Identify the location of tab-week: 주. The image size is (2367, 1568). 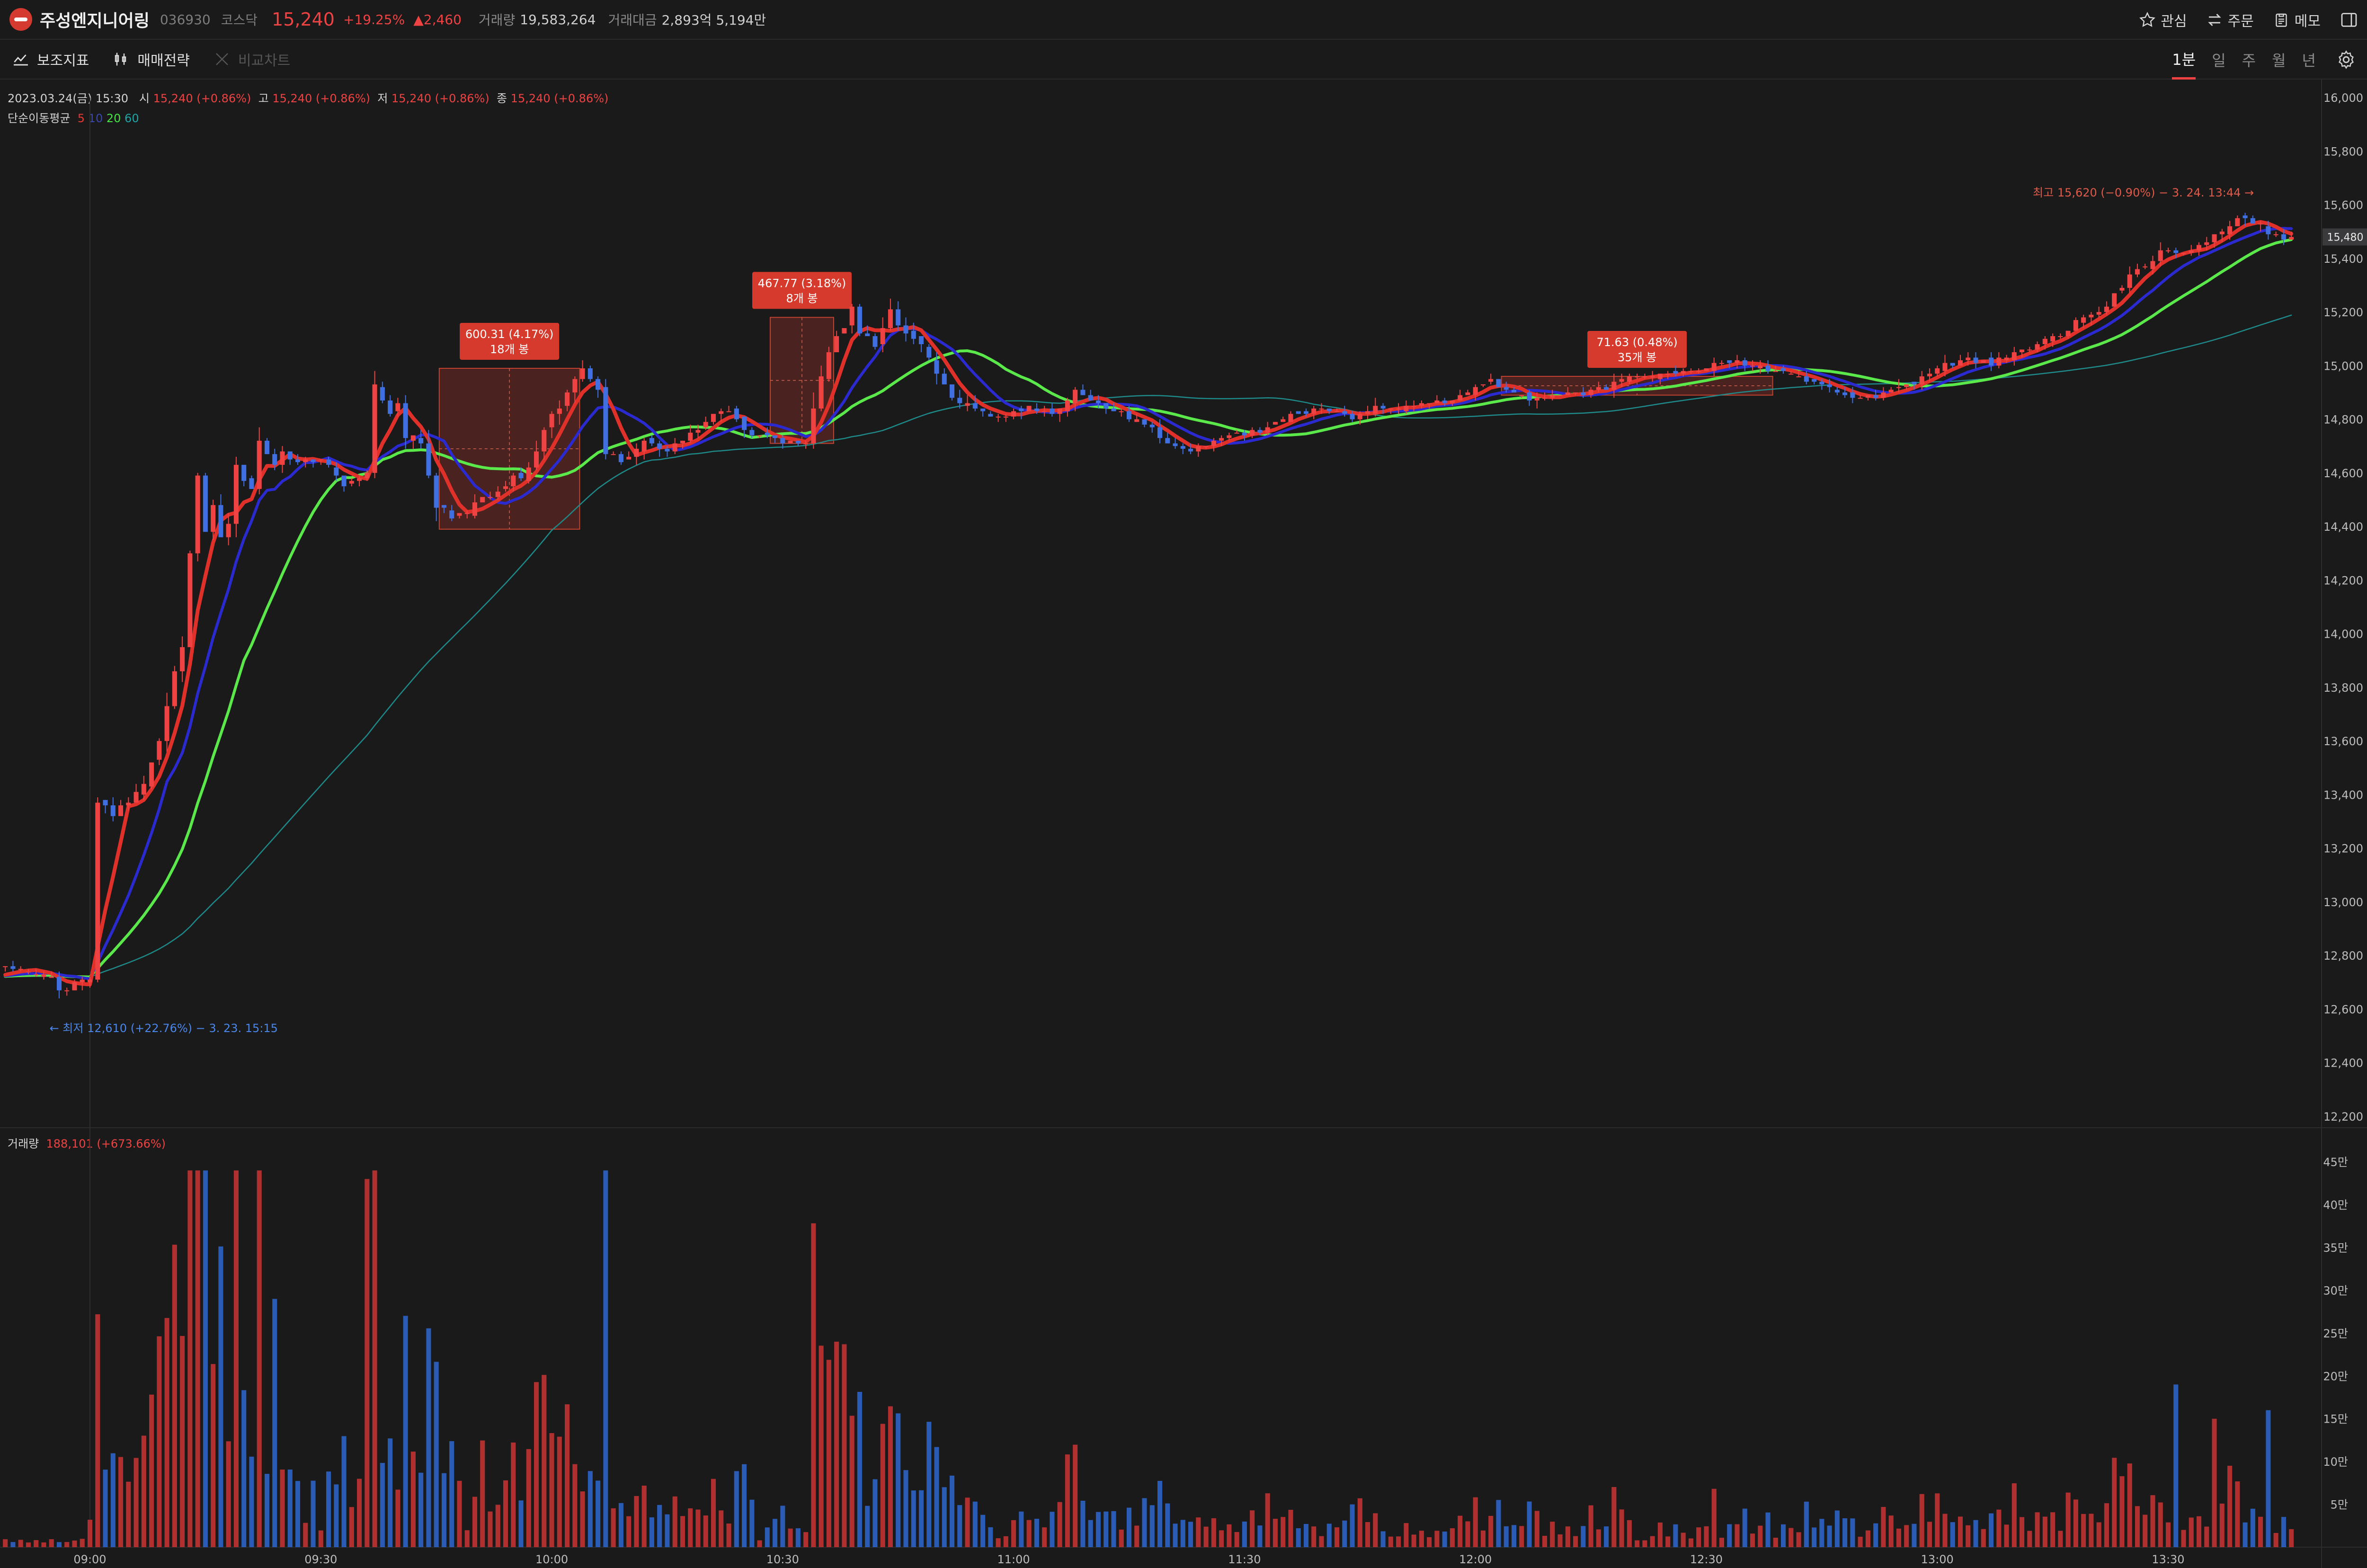
(2249, 61).